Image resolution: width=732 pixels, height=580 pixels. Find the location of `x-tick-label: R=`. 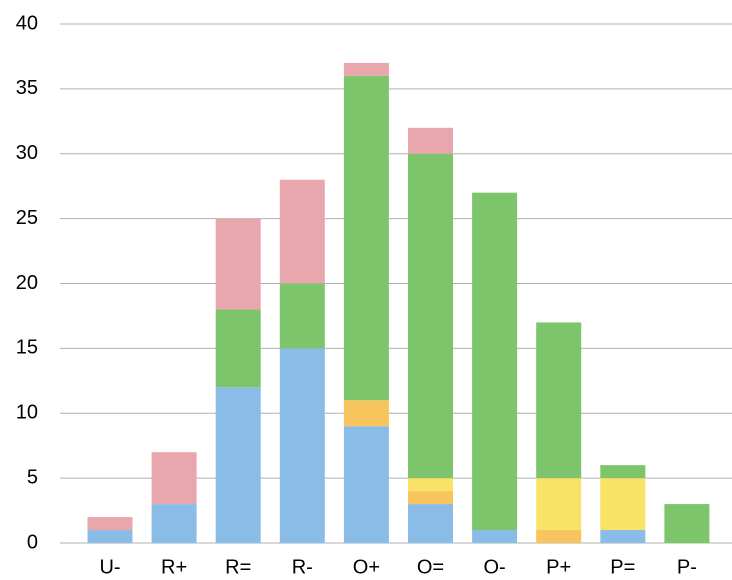

x-tick-label: R= is located at coordinates (238, 567).